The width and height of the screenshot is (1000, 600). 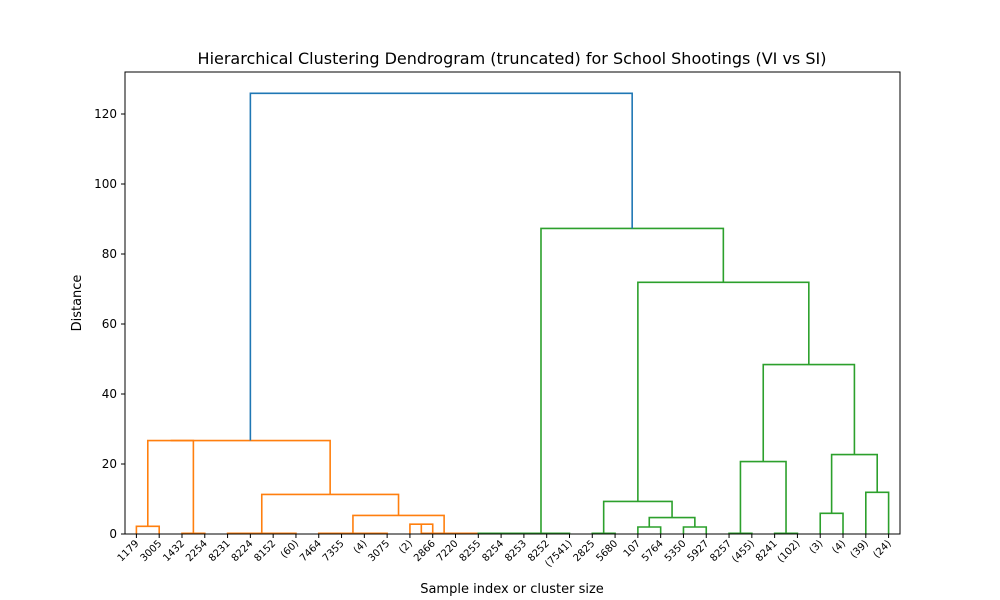 I want to click on leaf-label: 8254, so click(x=493, y=551).